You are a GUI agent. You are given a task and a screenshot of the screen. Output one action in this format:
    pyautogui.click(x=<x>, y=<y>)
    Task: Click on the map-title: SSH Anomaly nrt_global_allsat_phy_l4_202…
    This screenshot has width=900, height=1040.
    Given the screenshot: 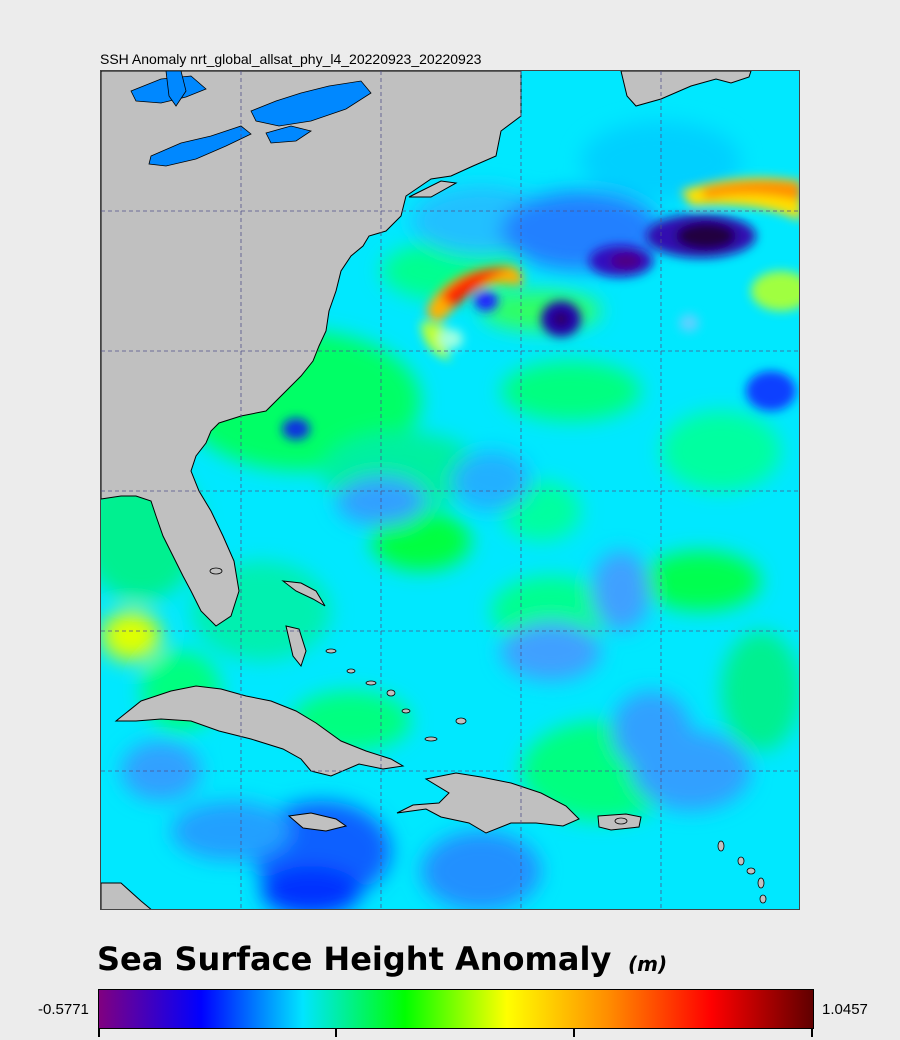 What is the action you would take?
    pyautogui.click(x=291, y=59)
    